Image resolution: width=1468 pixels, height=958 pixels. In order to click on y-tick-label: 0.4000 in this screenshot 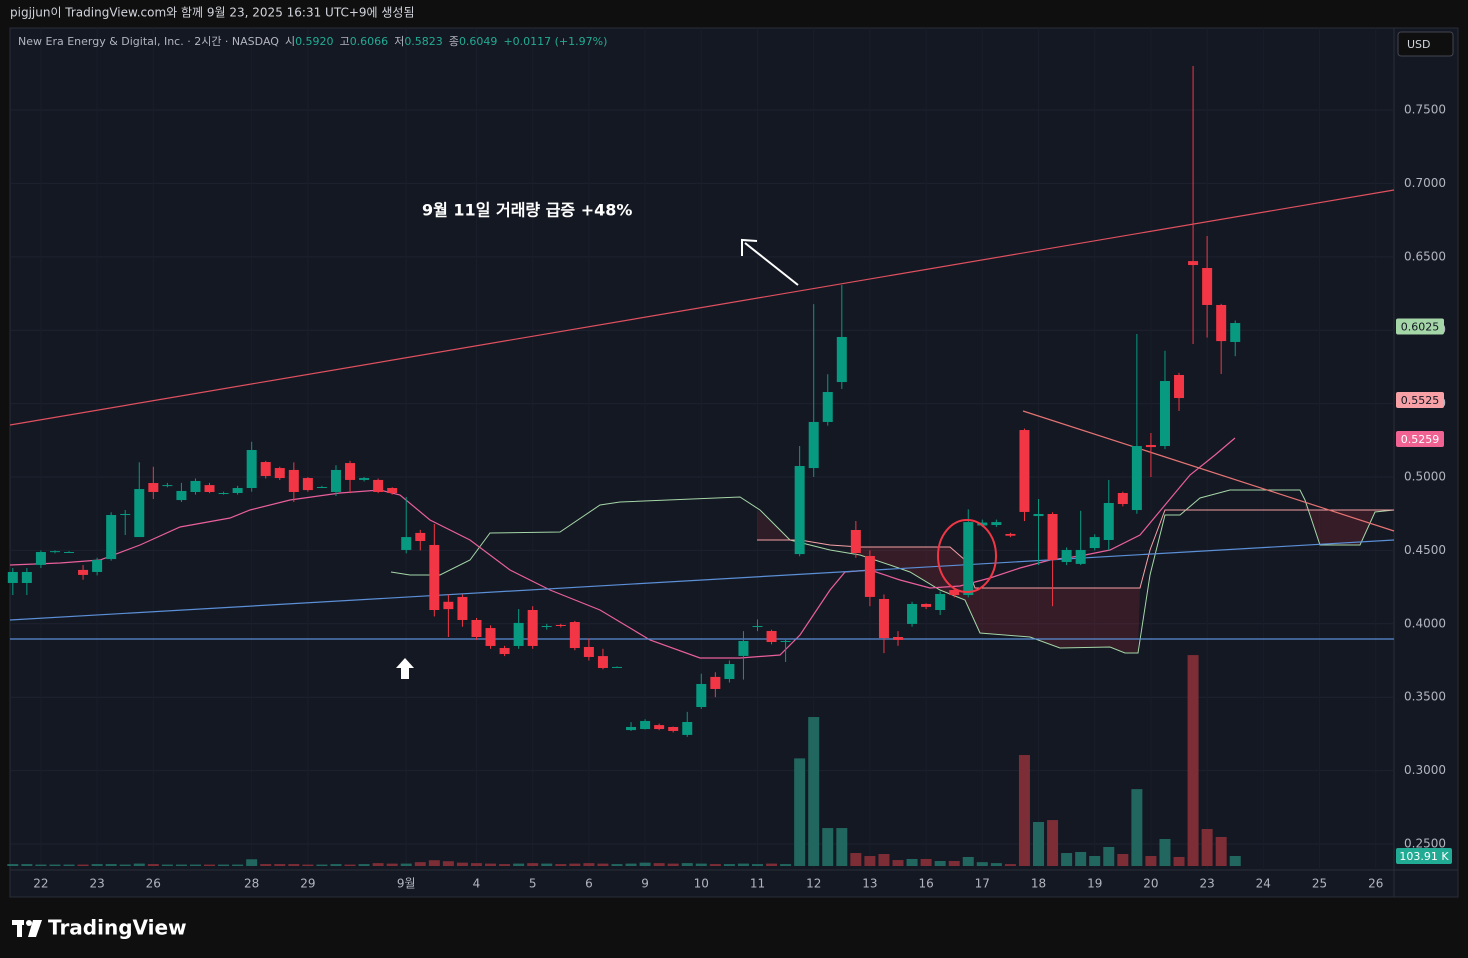, I will do `click(1425, 623)`.